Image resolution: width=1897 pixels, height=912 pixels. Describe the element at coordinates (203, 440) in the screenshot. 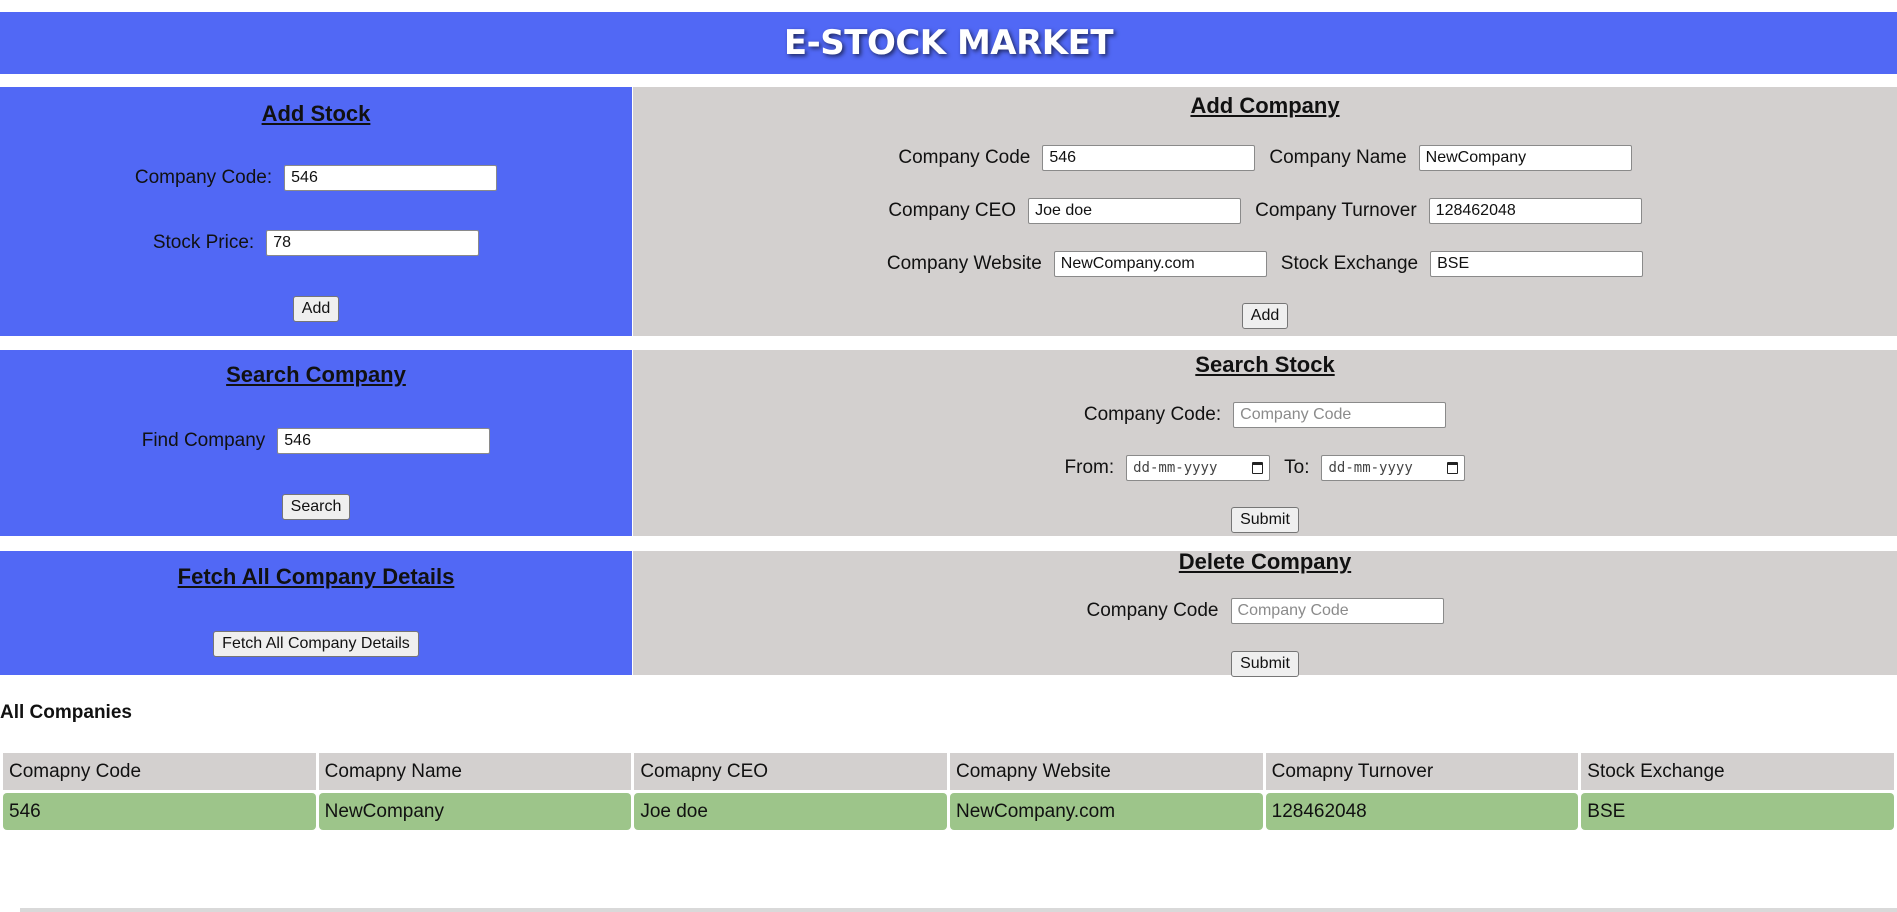

I see `find-company-label: Find Company` at that location.